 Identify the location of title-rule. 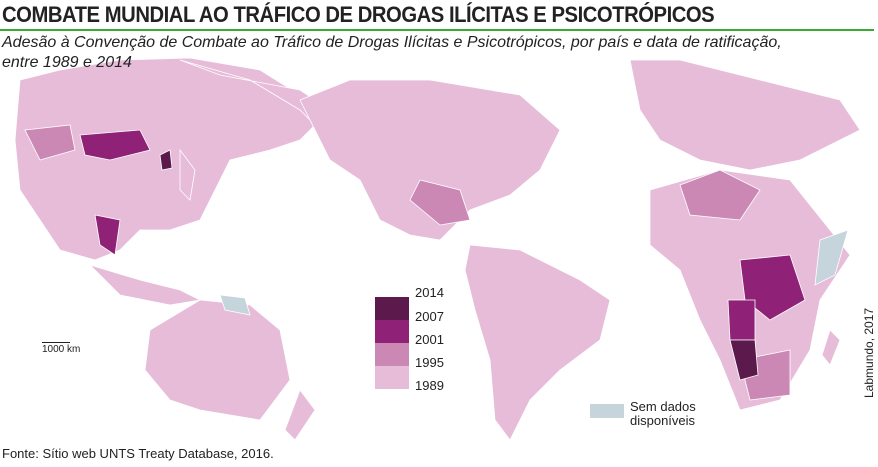
(437, 30).